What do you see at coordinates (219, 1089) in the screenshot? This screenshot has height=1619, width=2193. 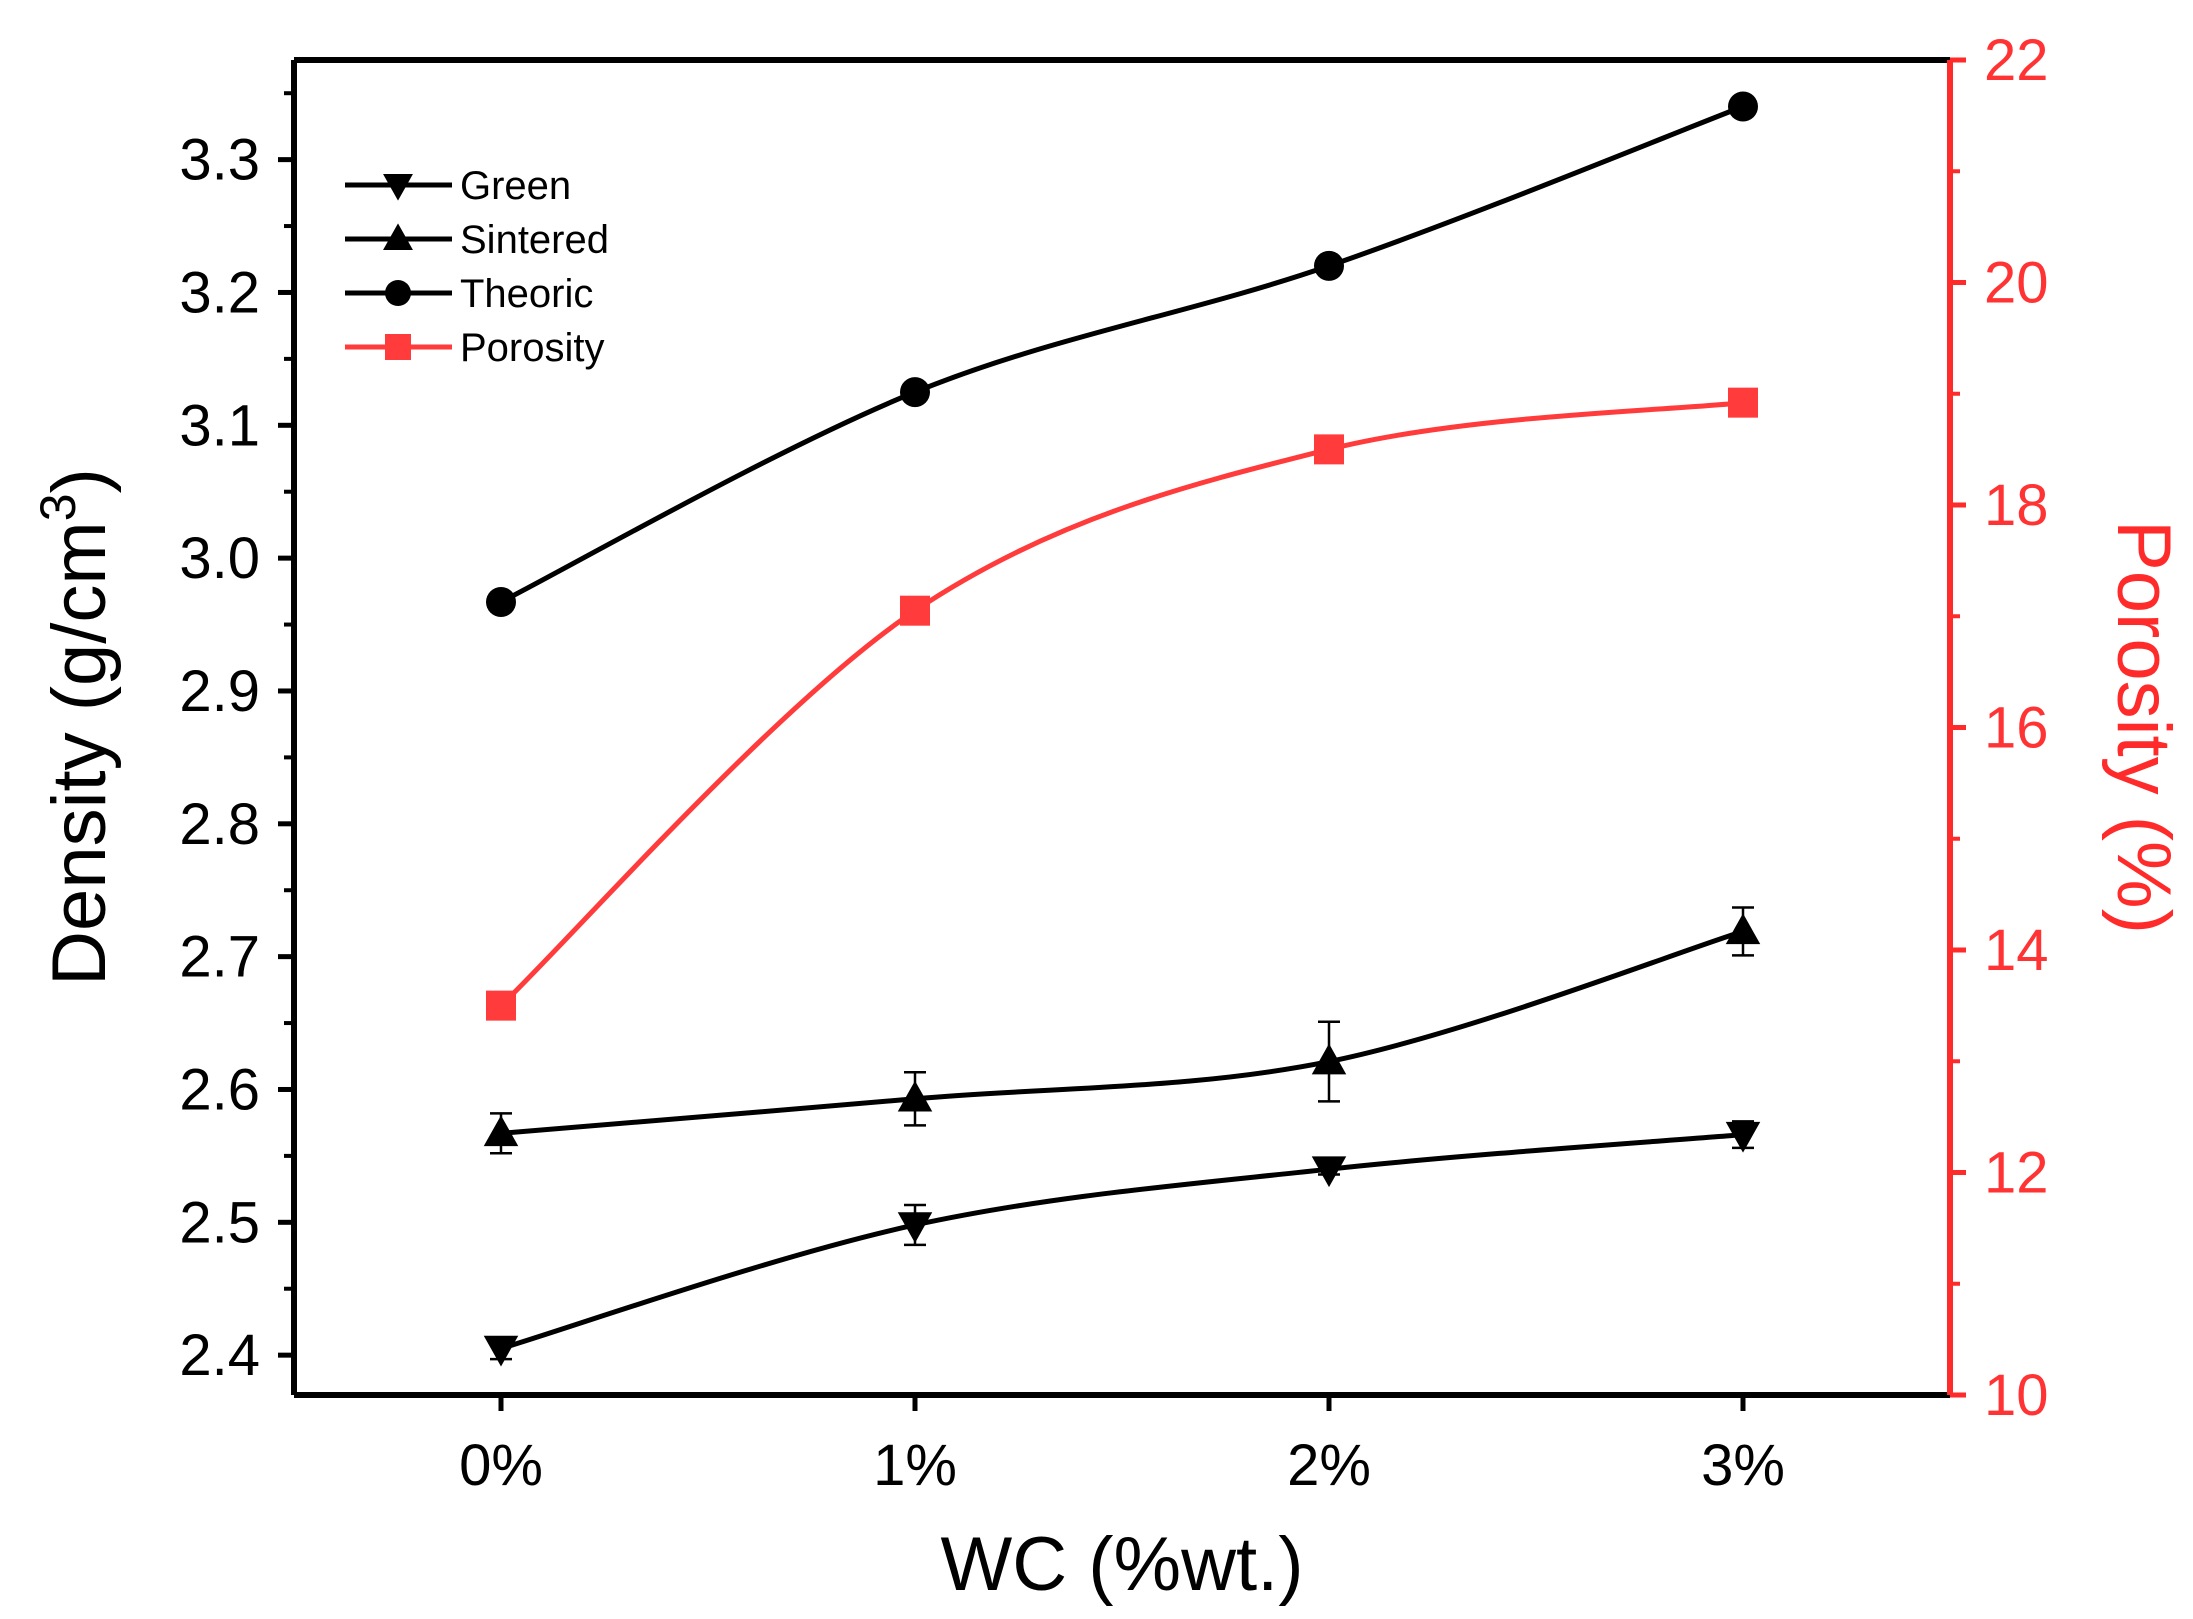 I see `y-tick-label: 2.6` at bounding box center [219, 1089].